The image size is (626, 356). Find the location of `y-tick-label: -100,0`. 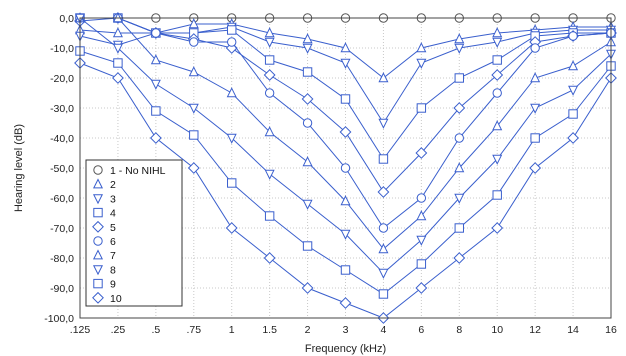

y-tick-label: -100,0 is located at coordinates (59, 319).